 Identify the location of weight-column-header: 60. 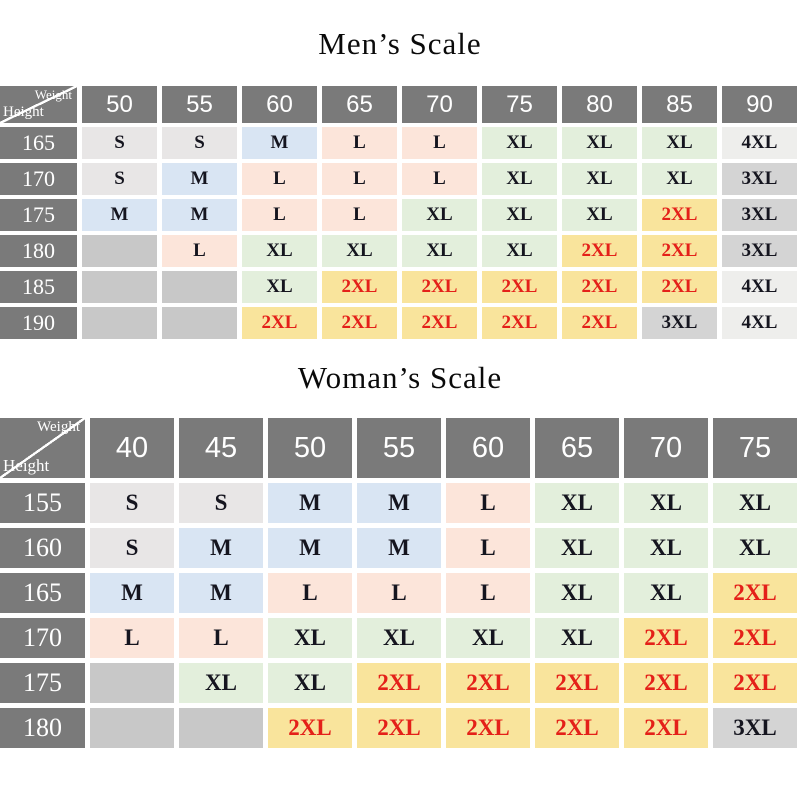
(488, 448).